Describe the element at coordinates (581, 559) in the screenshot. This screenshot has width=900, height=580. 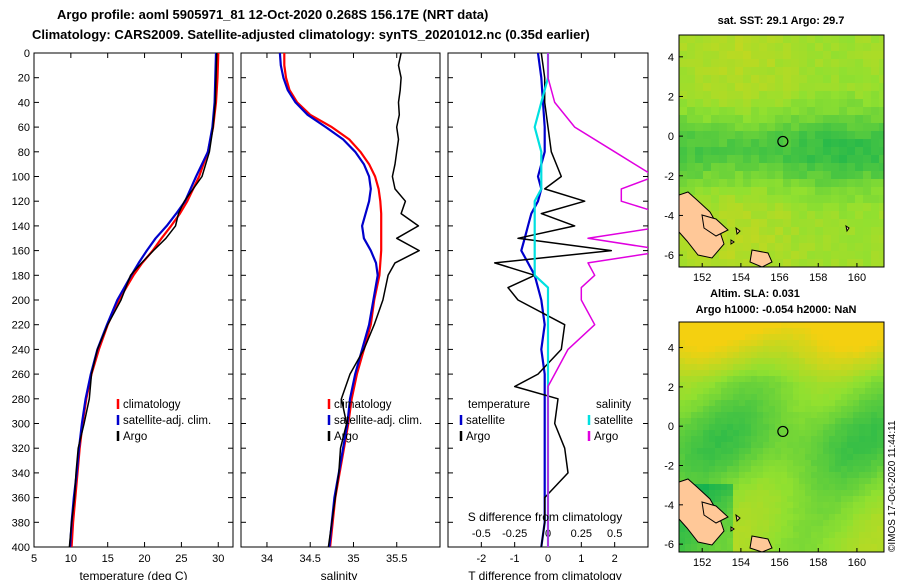
I see `difference-xtick-label: 1` at that location.